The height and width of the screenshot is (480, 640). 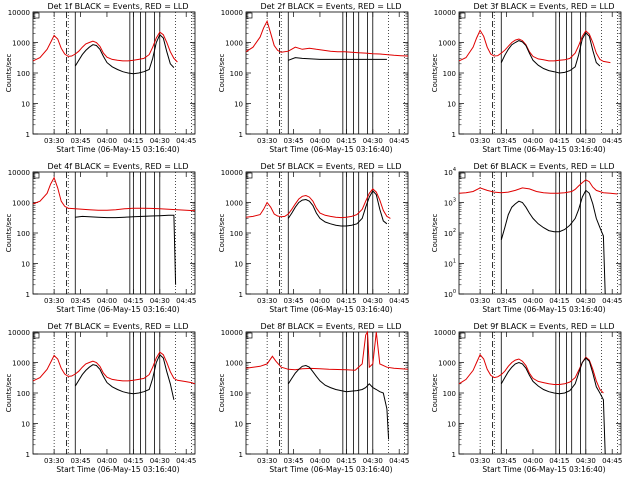 I want to click on y-tick-label: 10¹, so click(x=450, y=264).